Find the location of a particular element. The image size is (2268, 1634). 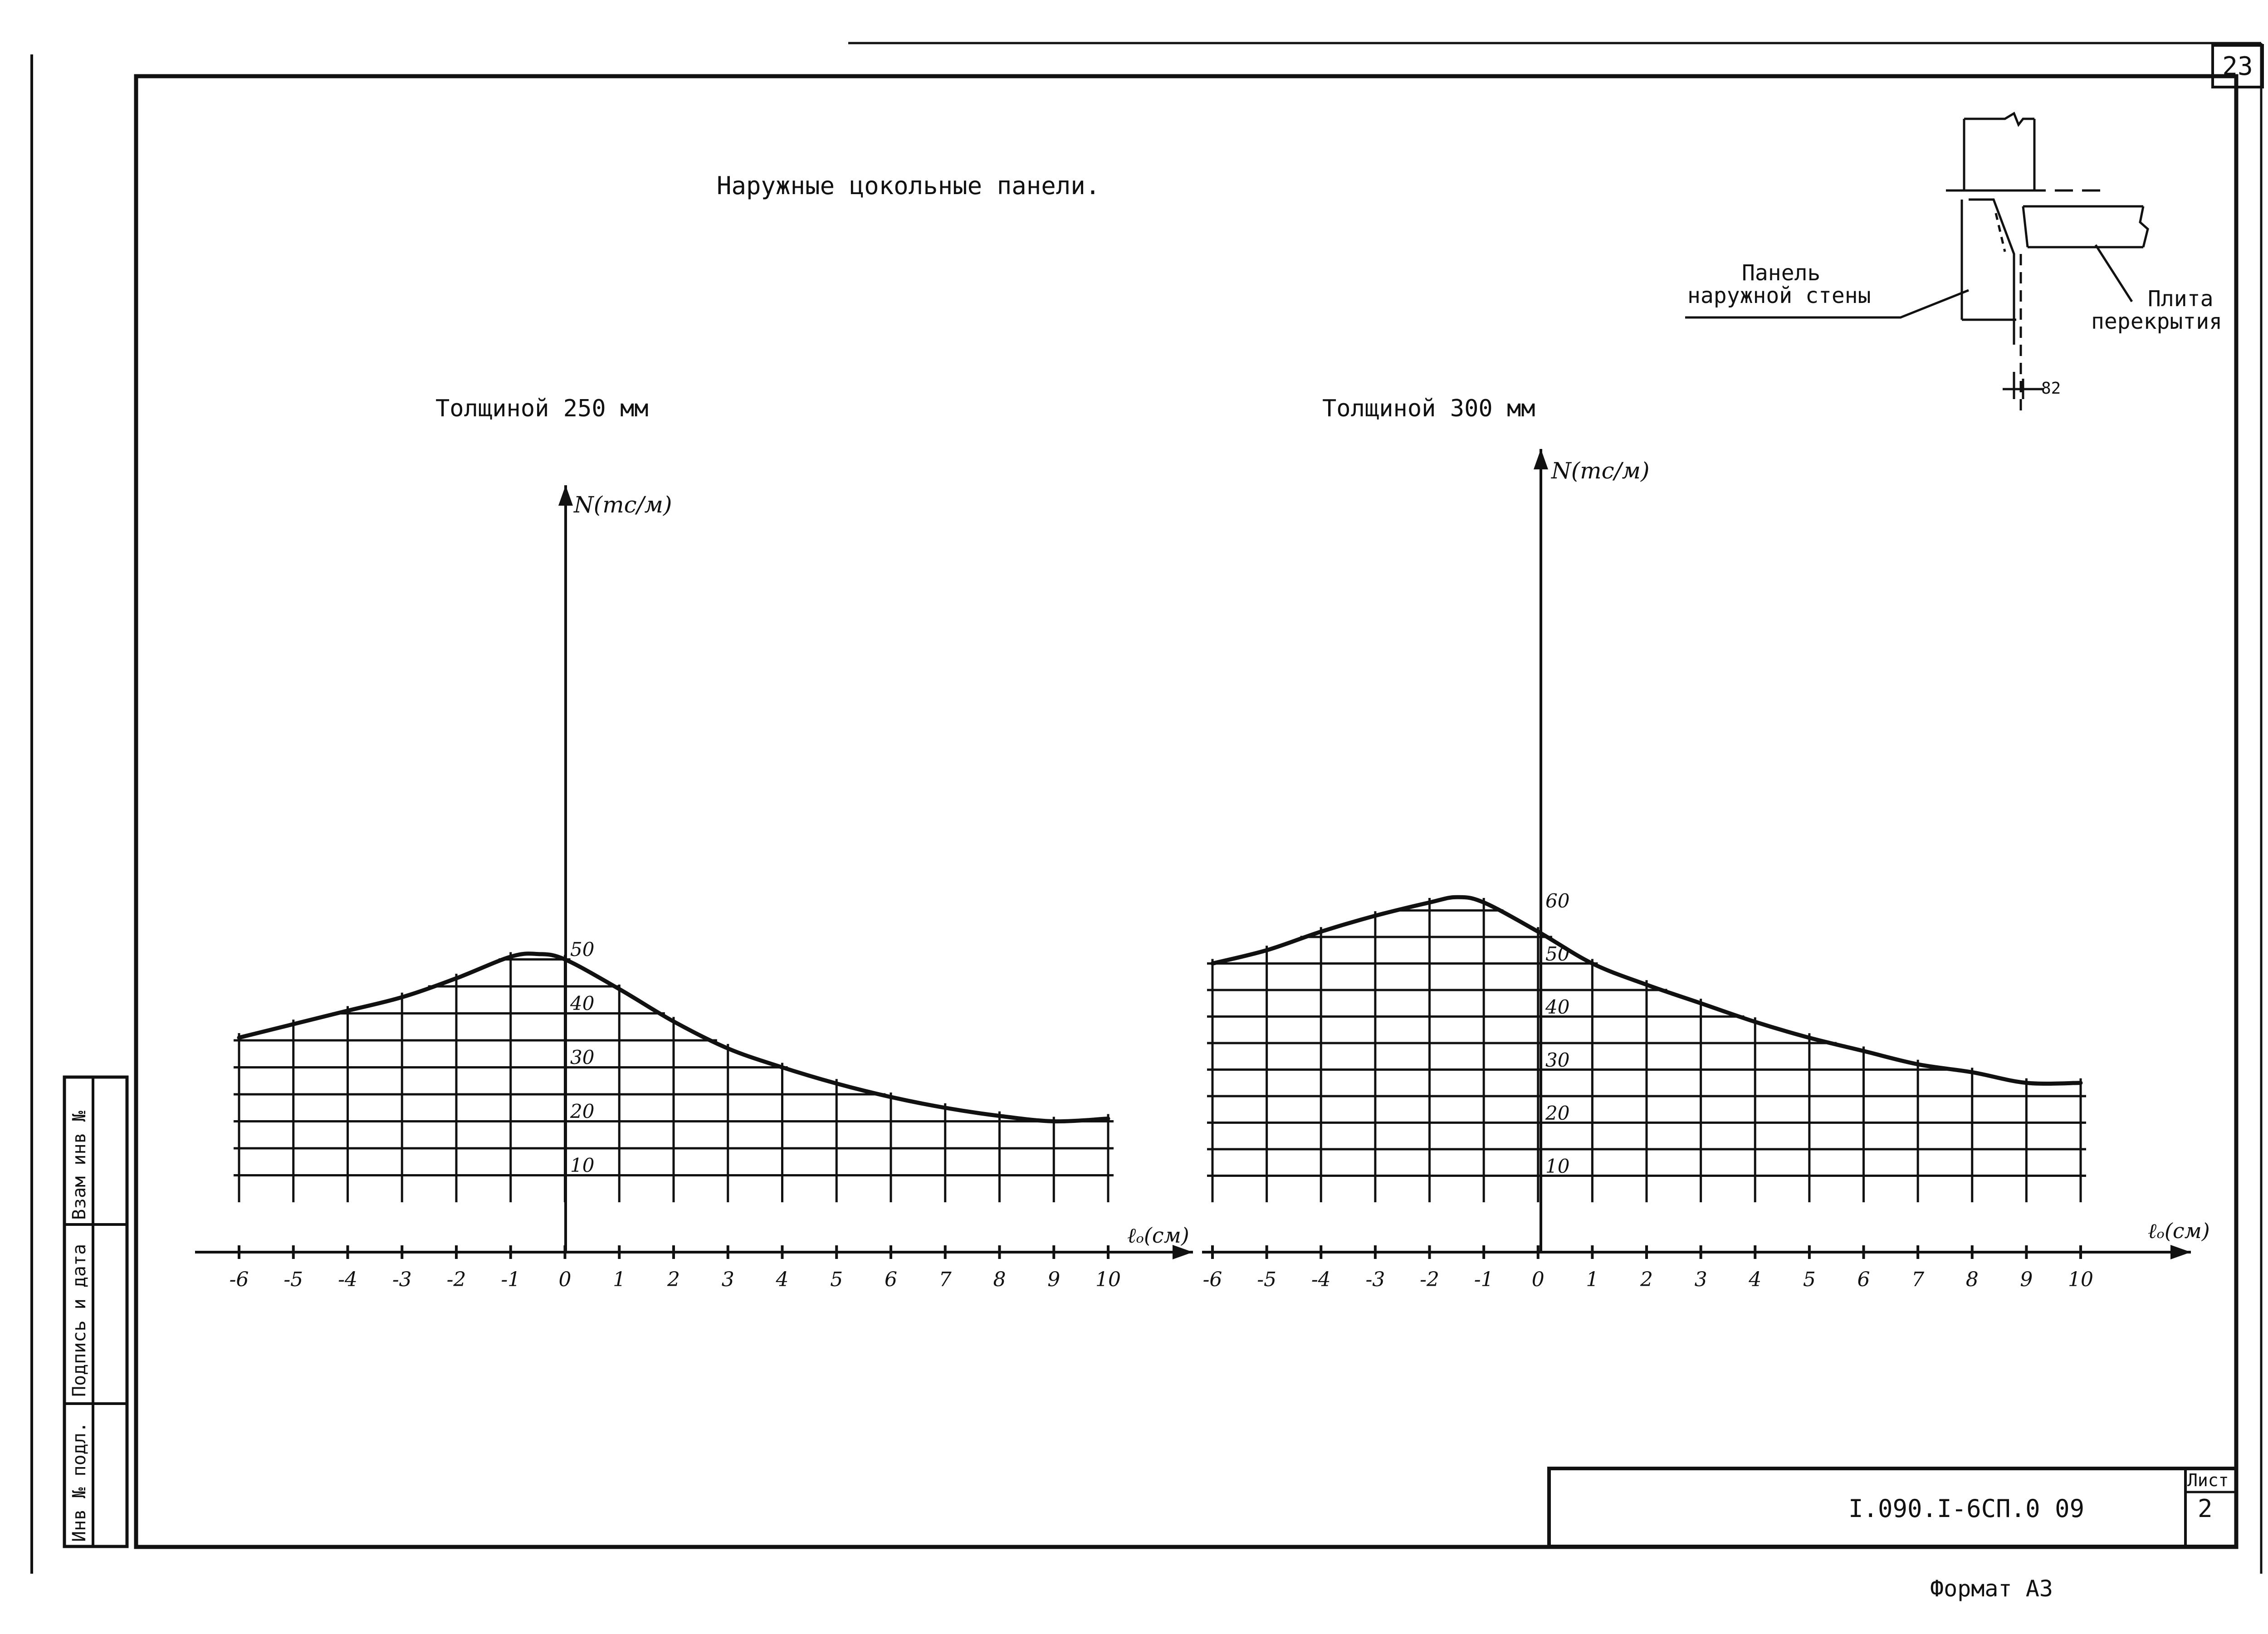

x-tick-label-250: 8 is located at coordinates (999, 1279).